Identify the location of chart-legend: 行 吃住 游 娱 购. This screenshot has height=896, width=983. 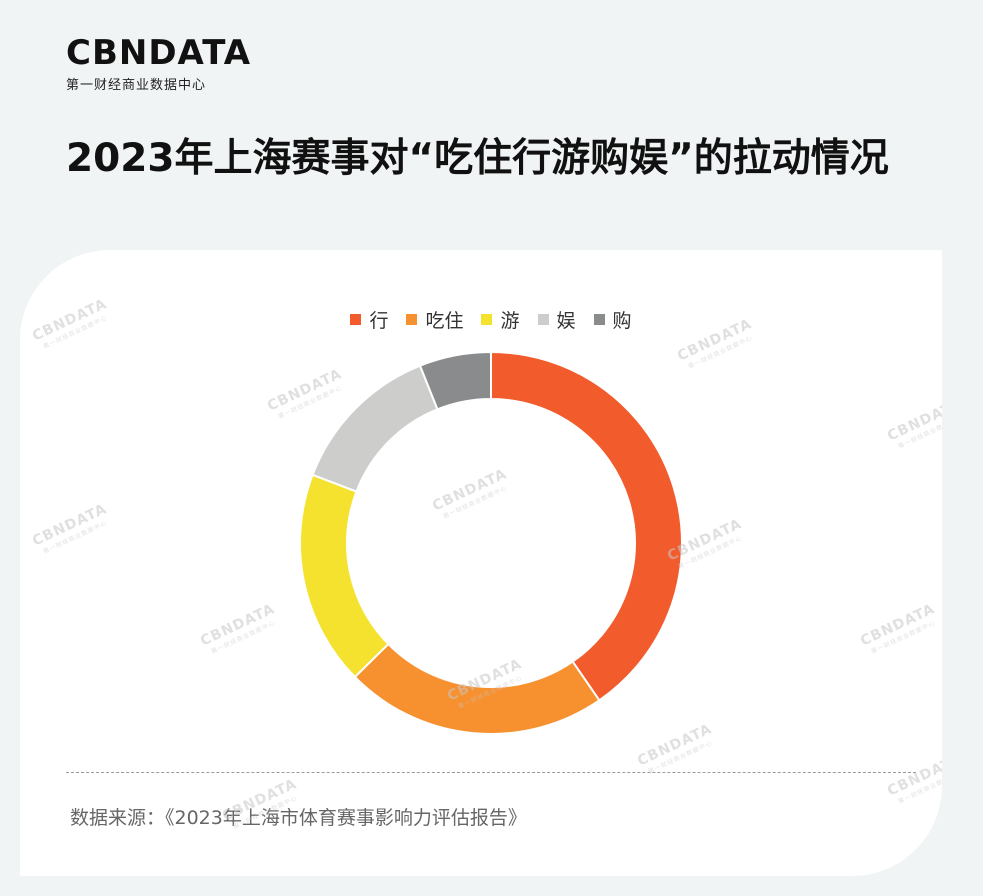
(481, 319).